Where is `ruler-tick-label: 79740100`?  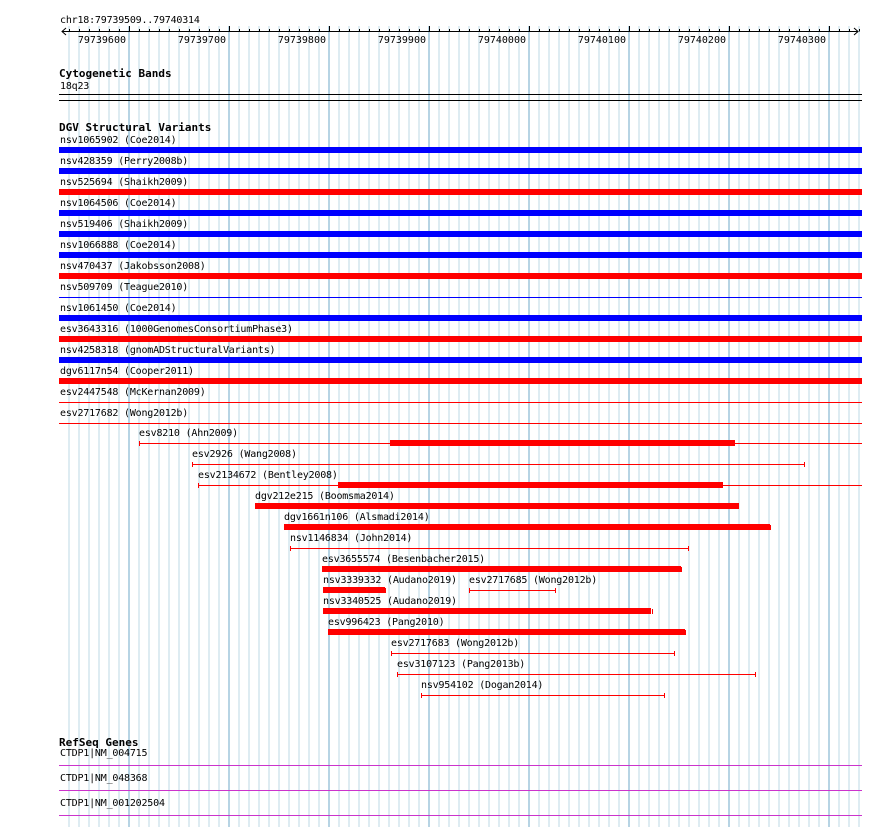 ruler-tick-label: 79740100 is located at coordinates (601, 40).